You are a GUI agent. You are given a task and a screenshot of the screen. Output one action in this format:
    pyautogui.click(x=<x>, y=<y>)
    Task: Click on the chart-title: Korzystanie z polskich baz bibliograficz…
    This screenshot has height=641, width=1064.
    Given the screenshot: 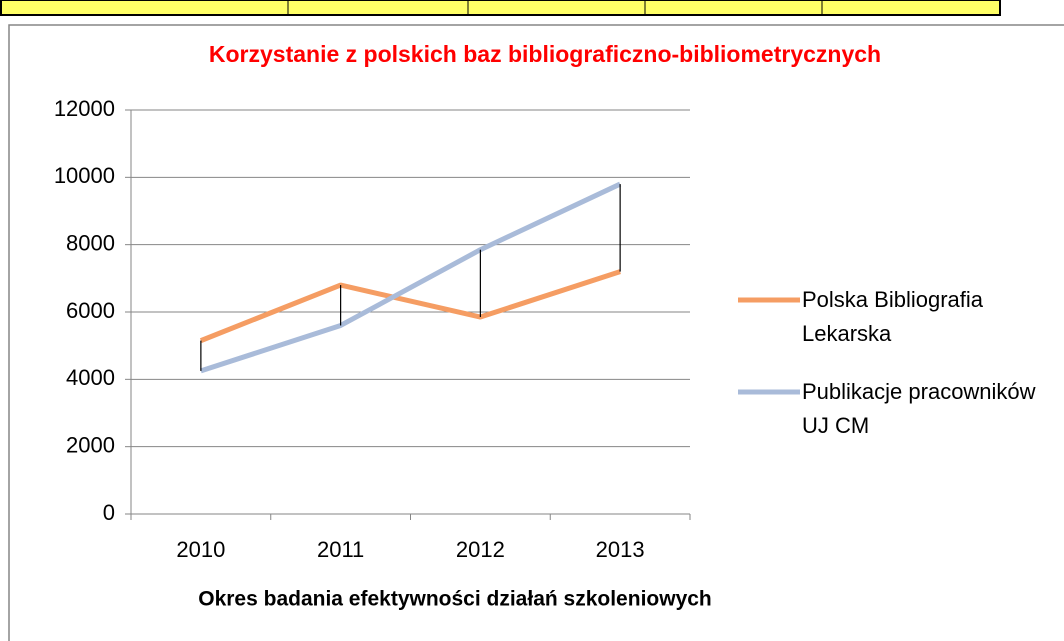 What is the action you would take?
    pyautogui.click(x=545, y=54)
    